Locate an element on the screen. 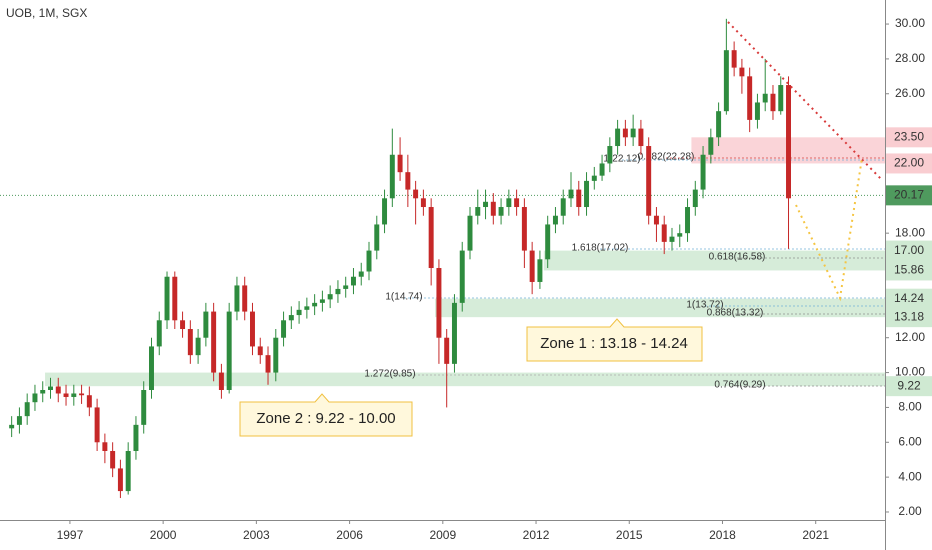 Image resolution: width=932 pixels, height=550 pixels. price-label: 14.24 is located at coordinates (909, 298).